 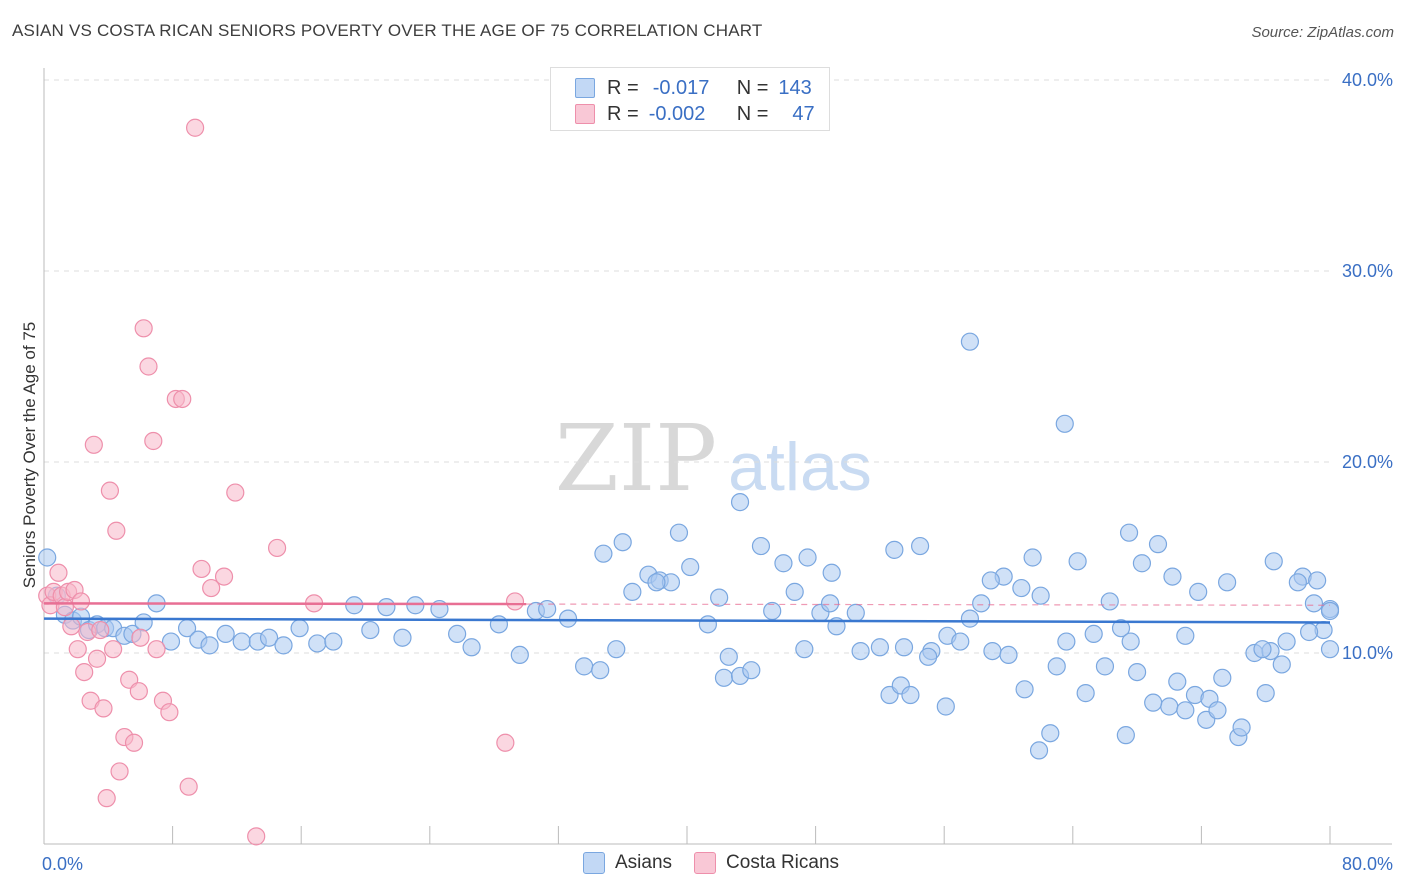 What do you see at coordinates (783, 862) in the screenshot?
I see `costa-legend-label: Costa Ricans` at bounding box center [783, 862].